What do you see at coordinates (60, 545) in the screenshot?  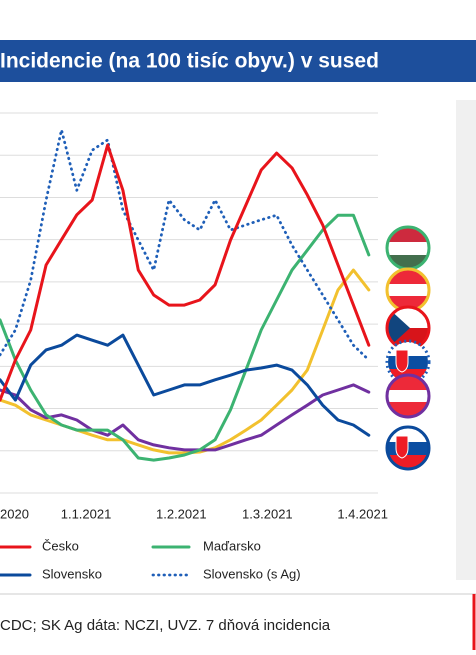 I see `legend-label: Česko` at bounding box center [60, 545].